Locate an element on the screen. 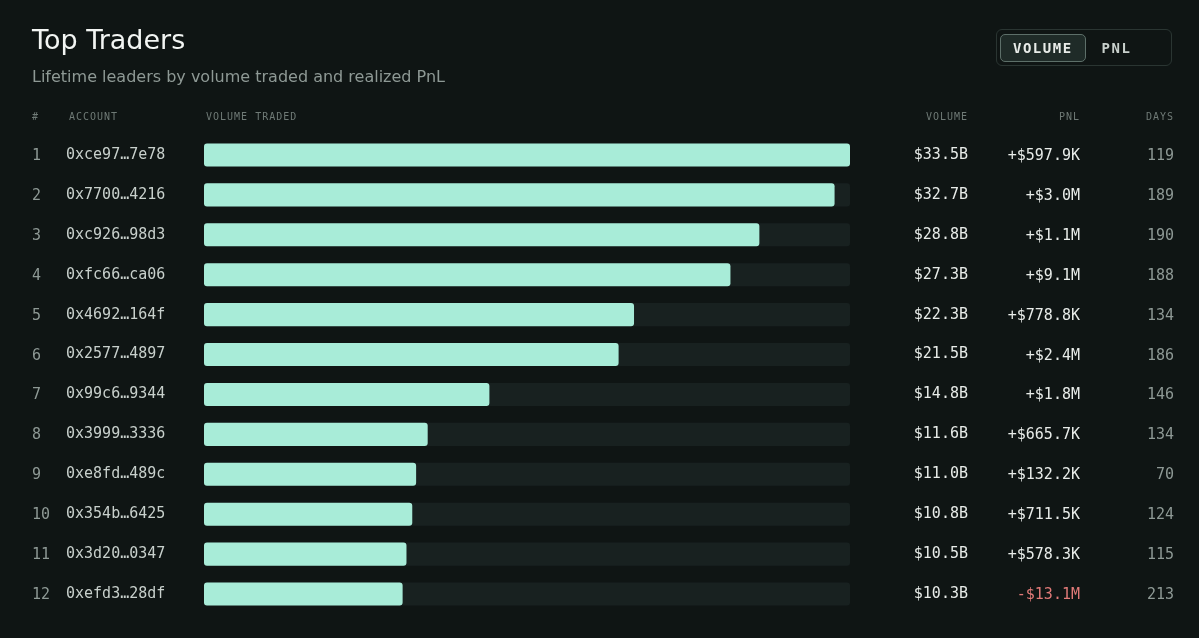 Image resolution: width=1199 pixels, height=638 pixels. data-label: 2 is located at coordinates (37, 194).